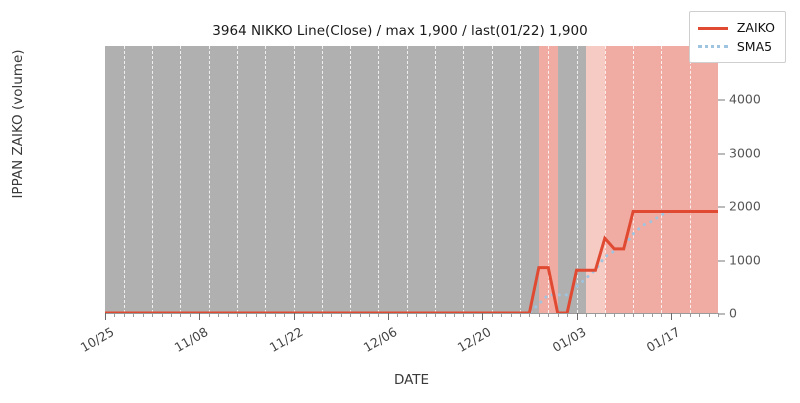 Image resolution: width=800 pixels, height=403 pixels. What do you see at coordinates (712, 47) in the screenshot?
I see `legend-swatch-sma5` at bounding box center [712, 47].